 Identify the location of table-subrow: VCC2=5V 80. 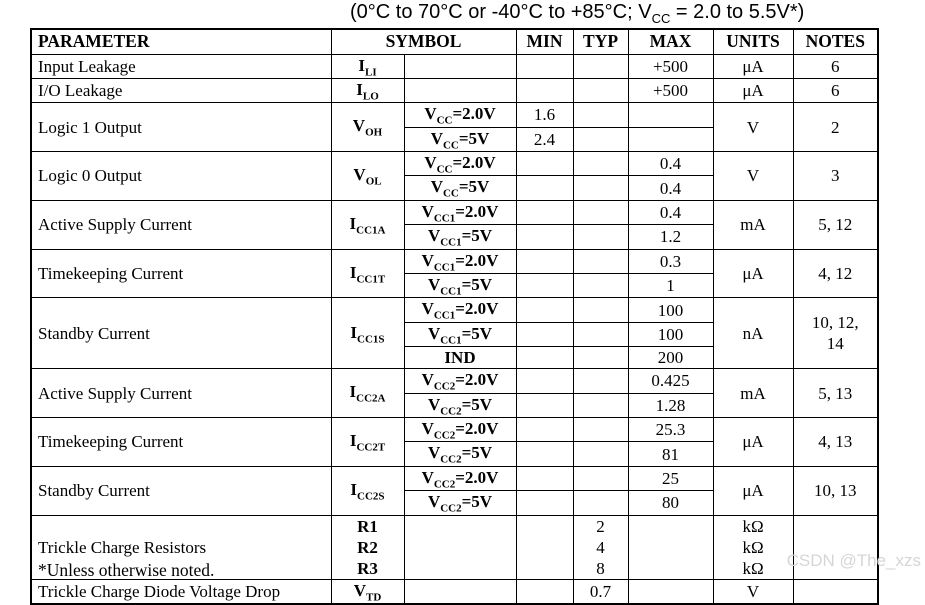
(454, 503).